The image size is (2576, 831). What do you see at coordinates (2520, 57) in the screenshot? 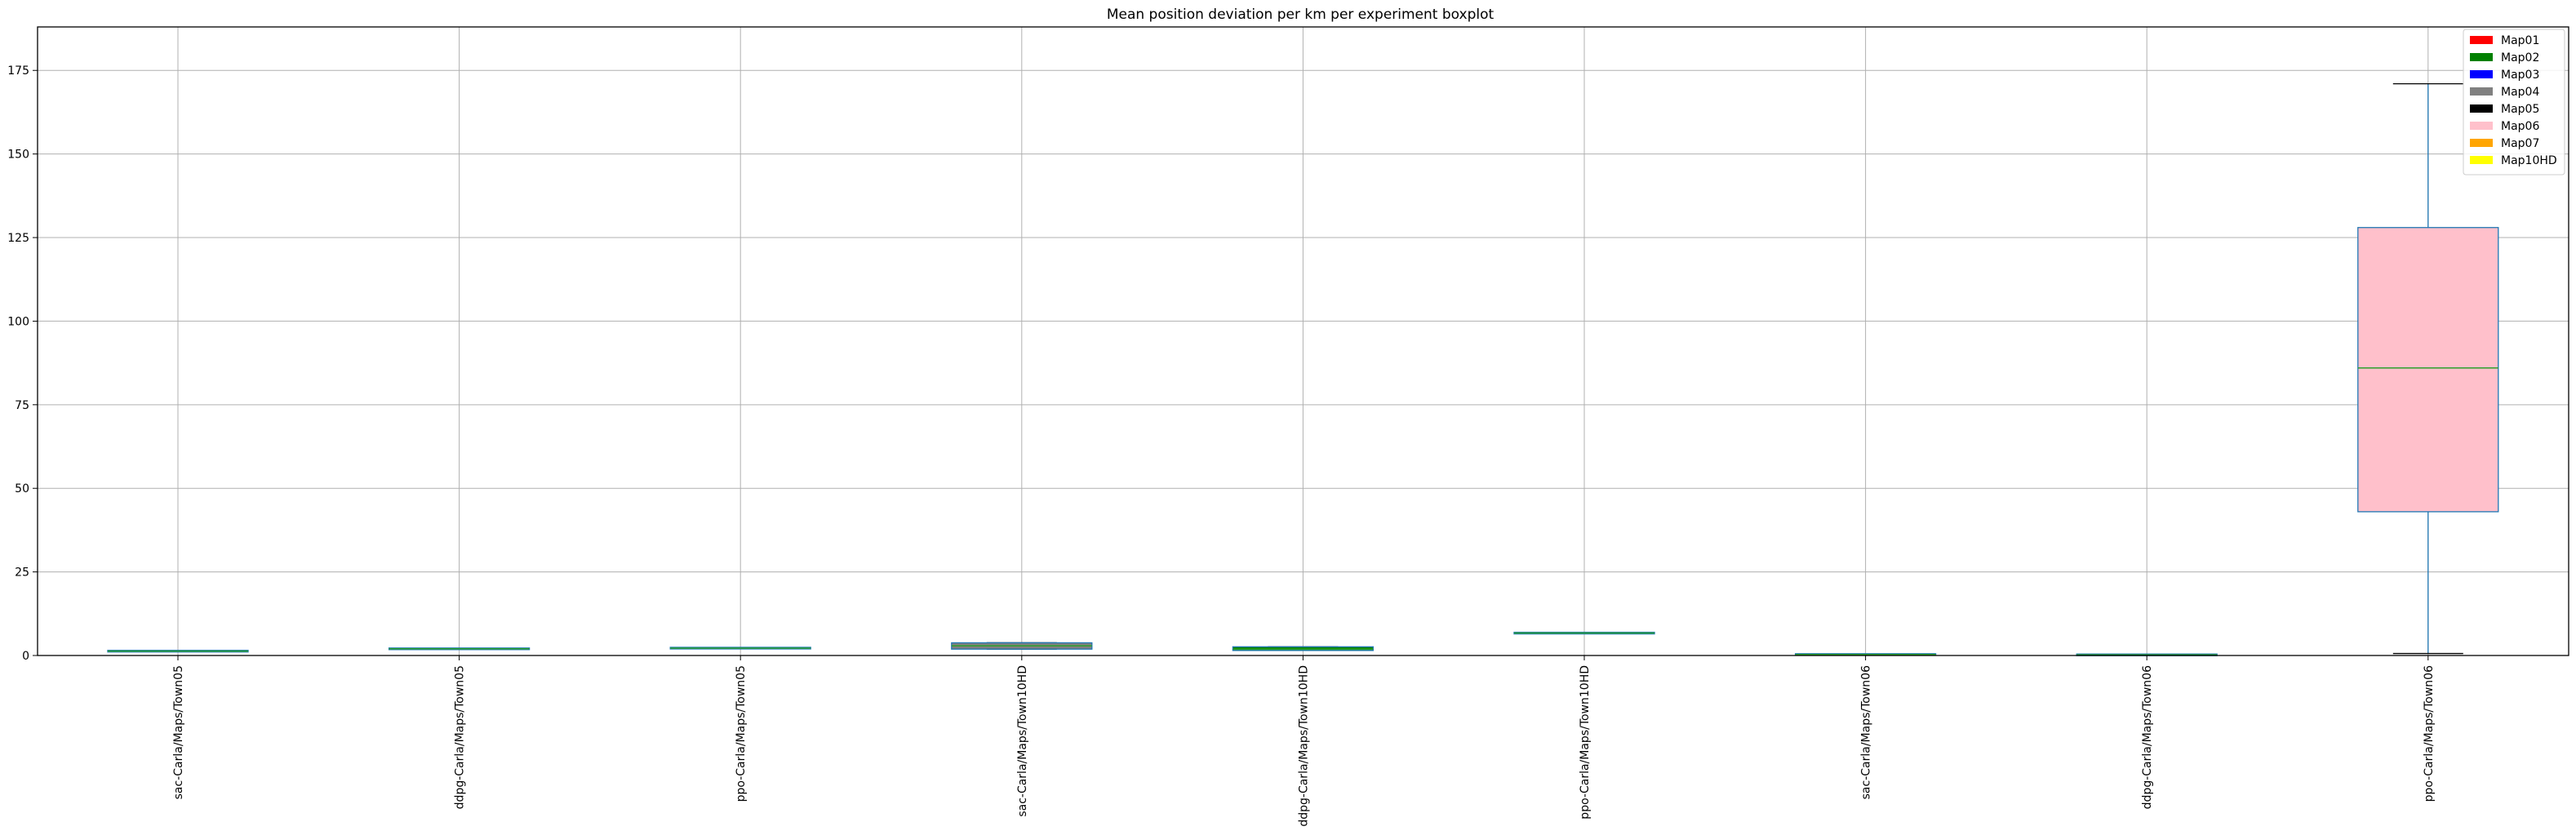
I see `legend-label: Map02` at bounding box center [2520, 57].